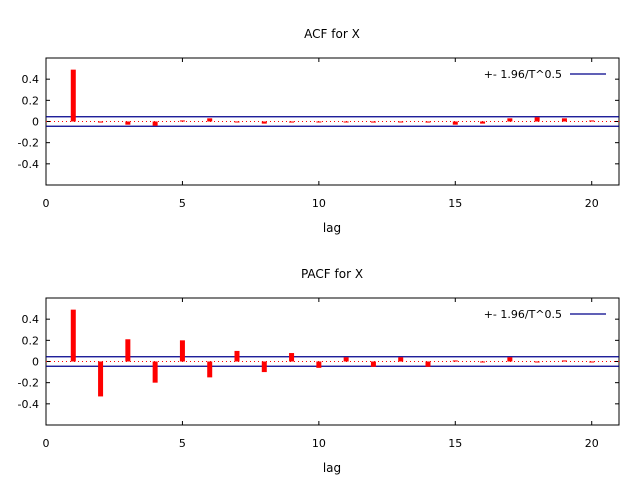  I want to click on chart-title: PACF for X, so click(332, 274).